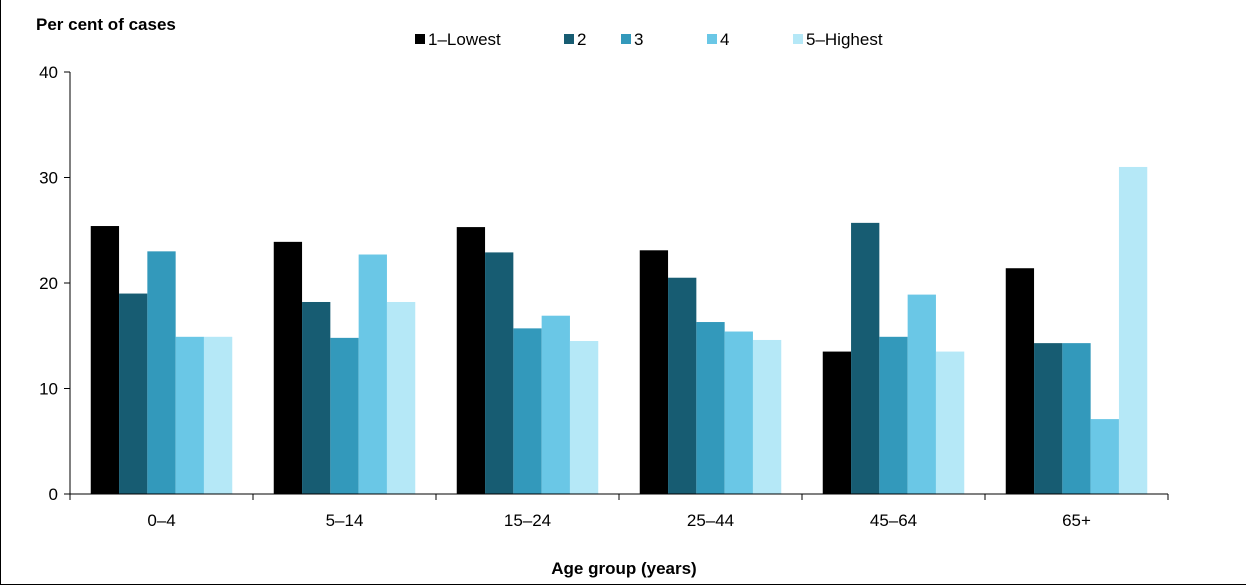  Describe the element at coordinates (844, 39) in the screenshot. I see `legend-label: 5–Highest` at that location.